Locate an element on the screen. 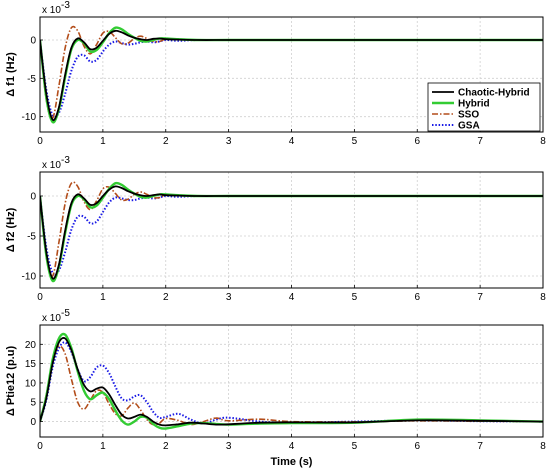 Image resolution: width=550 pixels, height=476 pixels. legend-label-gsa: GSA is located at coordinates (469, 126).